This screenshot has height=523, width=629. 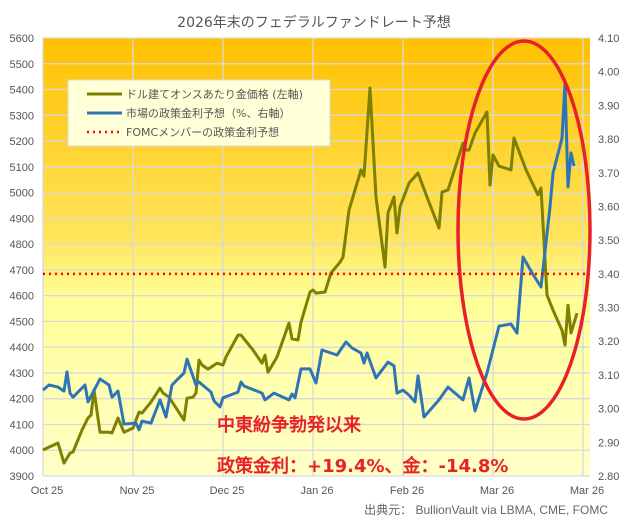 What do you see at coordinates (22, 374) in the screenshot?
I see `left-tick-label: 4300` at bounding box center [22, 374].